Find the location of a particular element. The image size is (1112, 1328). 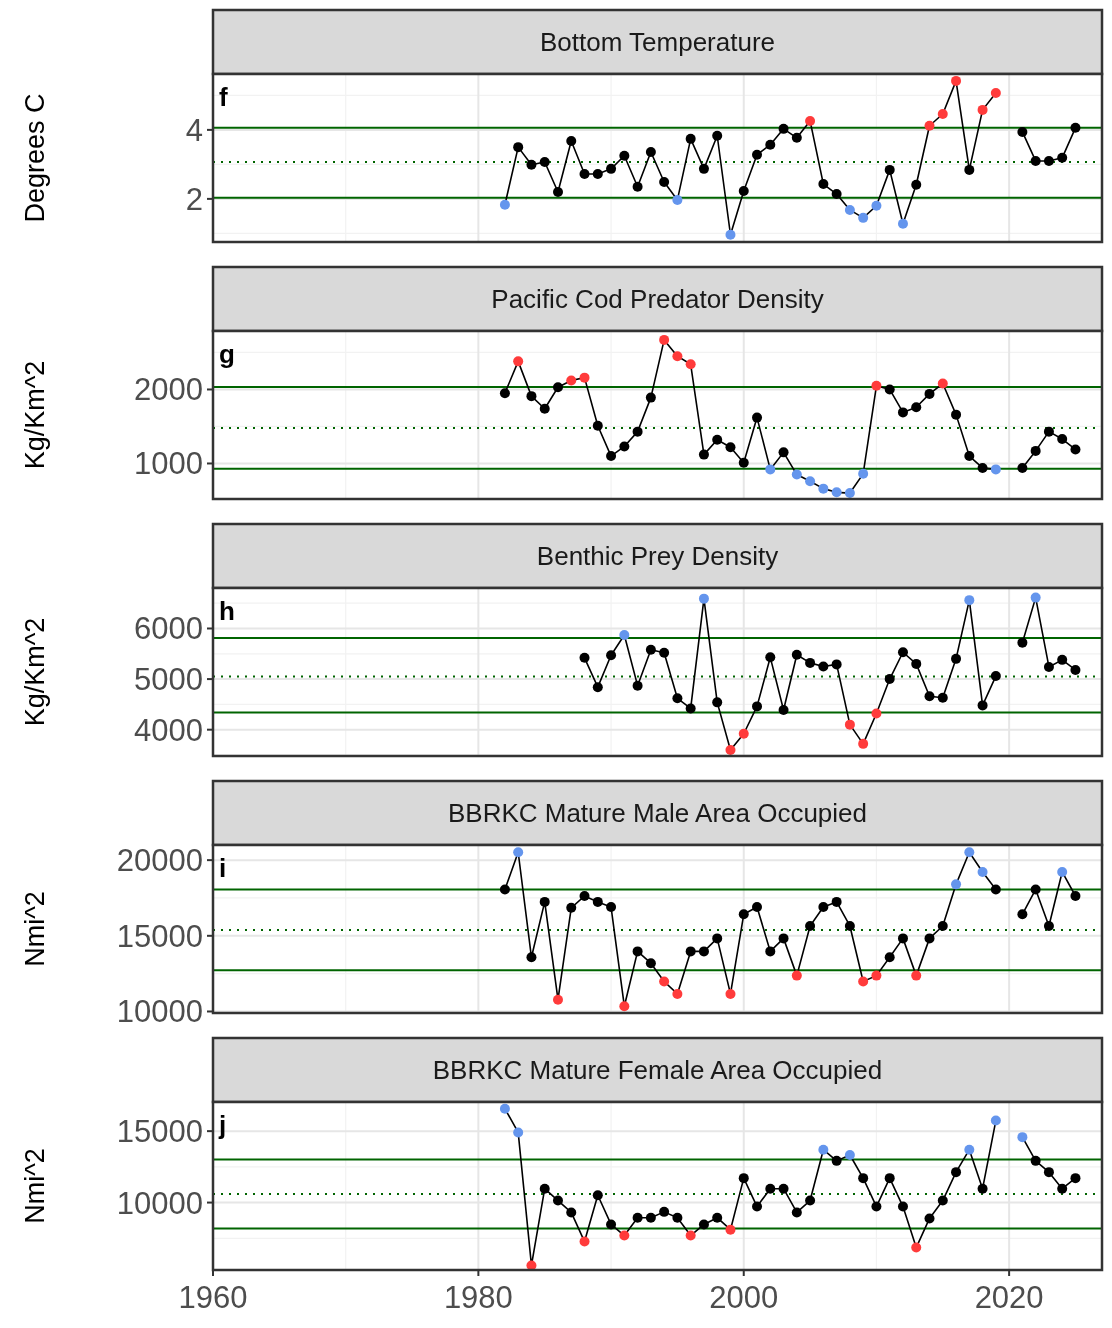

y-tick-label: 10000 is located at coordinates (159, 1203).